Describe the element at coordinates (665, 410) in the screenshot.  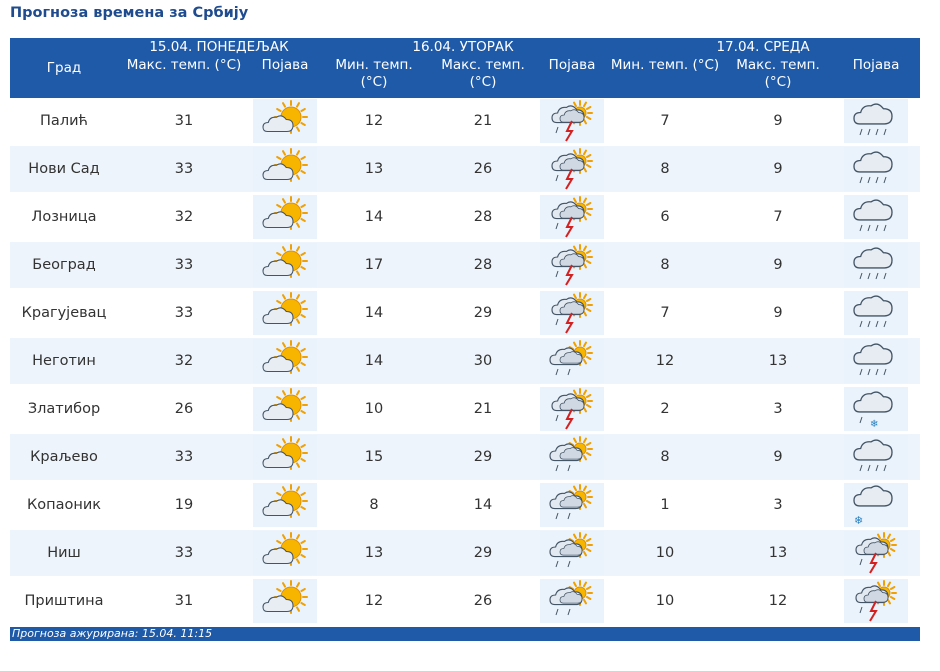
I see `d3-min-temp: 2` at that location.